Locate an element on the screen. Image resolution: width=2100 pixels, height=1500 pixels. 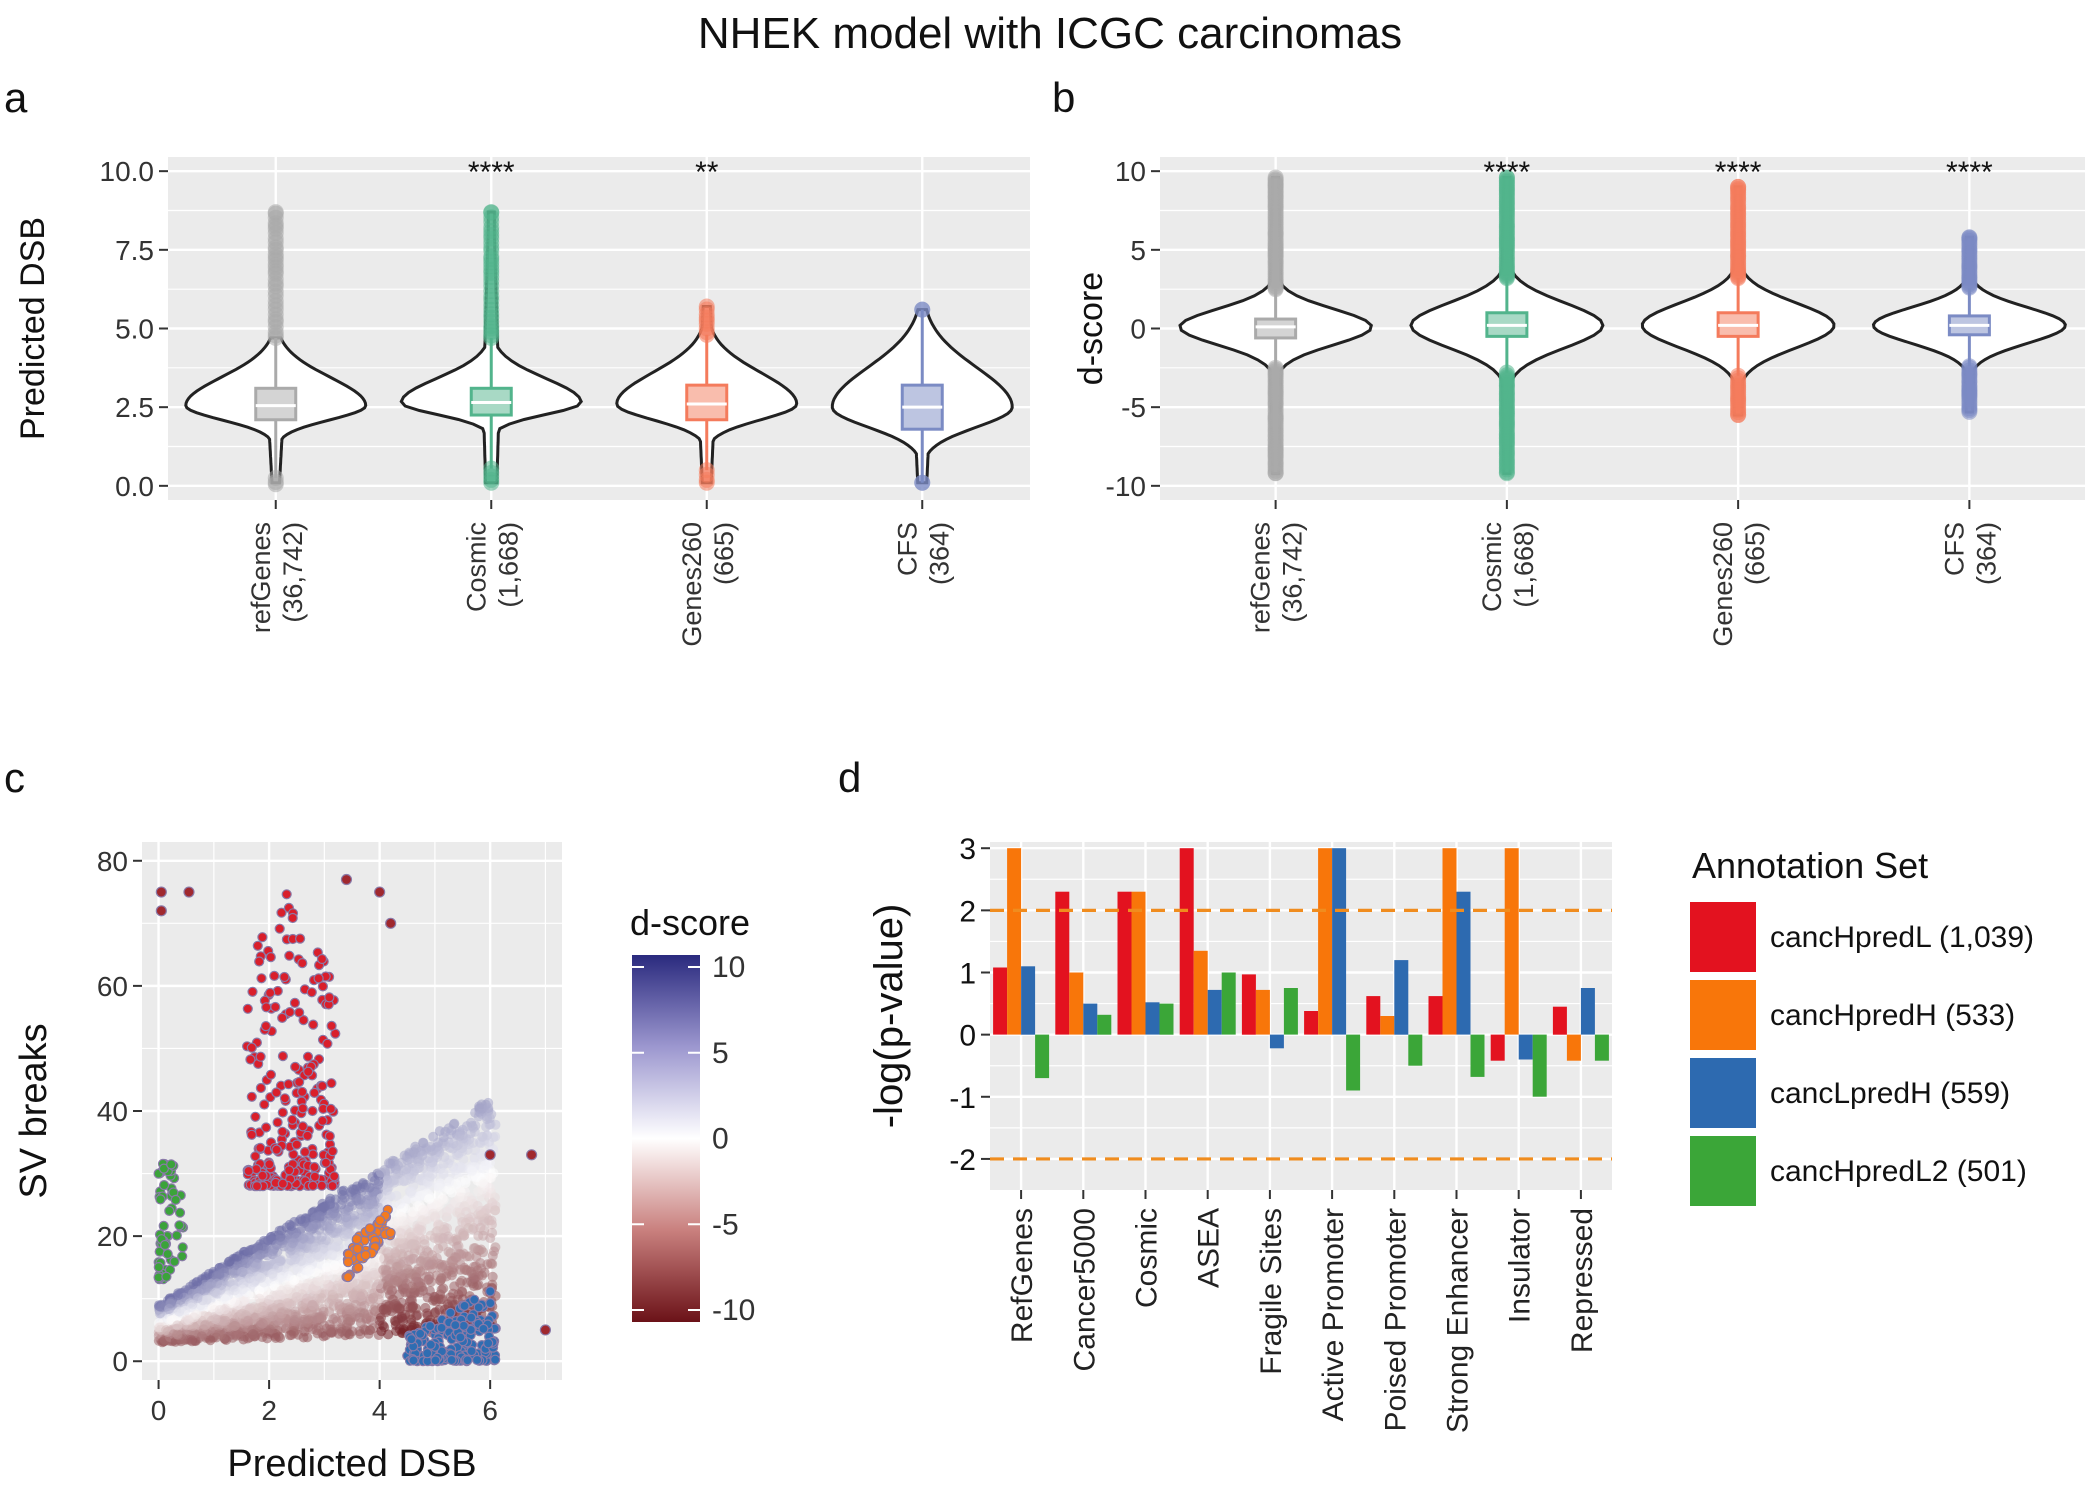
y-axis-label-text: SV breaks is located at coordinates (34, 1110).